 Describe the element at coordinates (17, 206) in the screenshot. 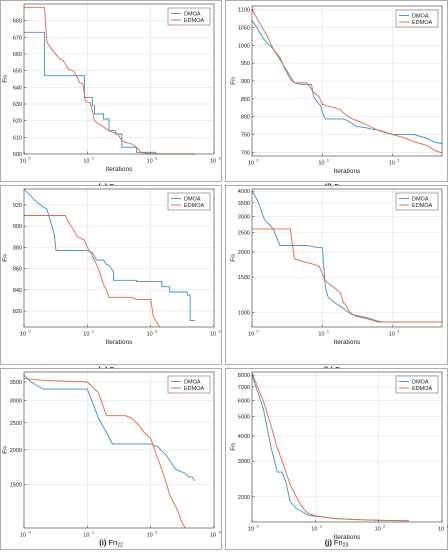

I see `y-tick-label: 920` at that location.